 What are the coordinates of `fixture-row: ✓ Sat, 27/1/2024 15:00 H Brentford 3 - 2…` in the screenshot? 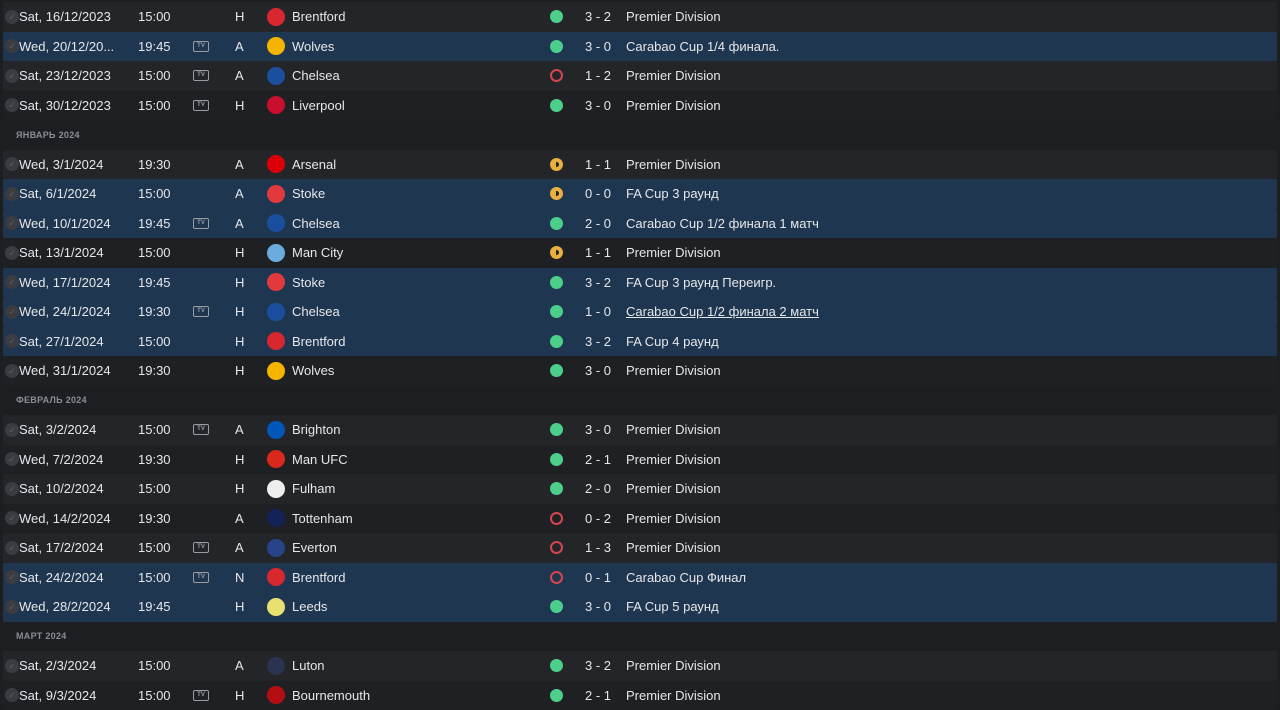 It's located at (640, 341).